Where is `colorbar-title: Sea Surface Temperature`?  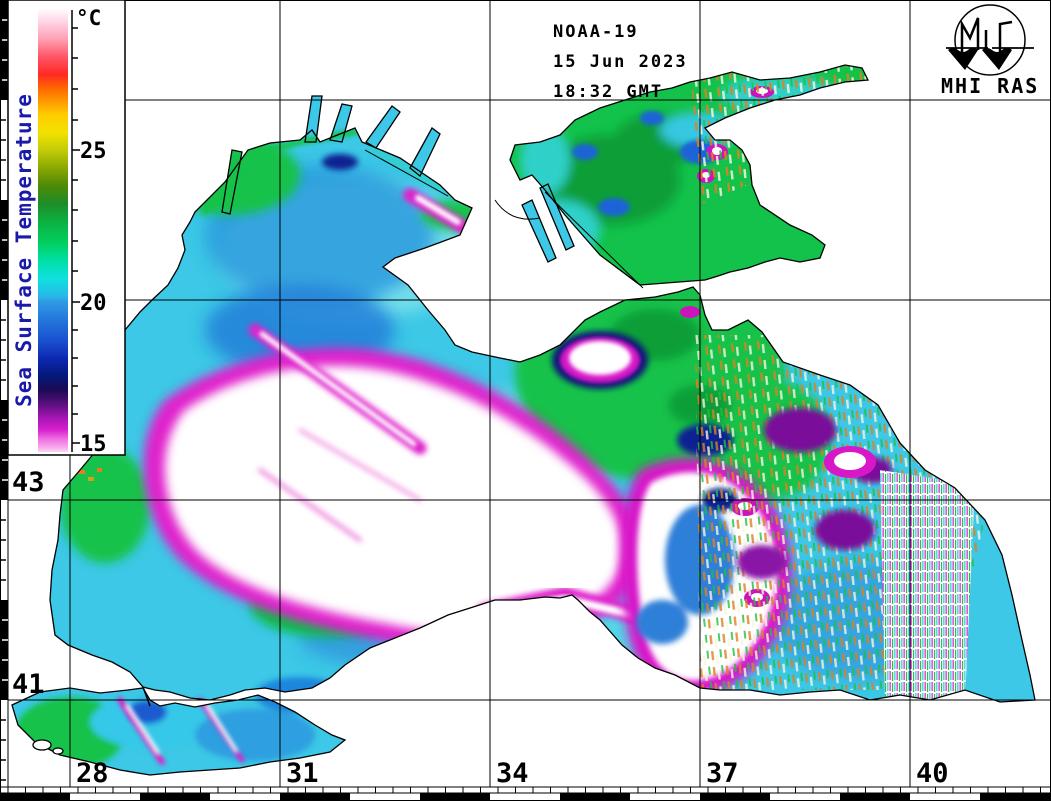
colorbar-title: Sea Surface Temperature is located at coordinates (24, 250).